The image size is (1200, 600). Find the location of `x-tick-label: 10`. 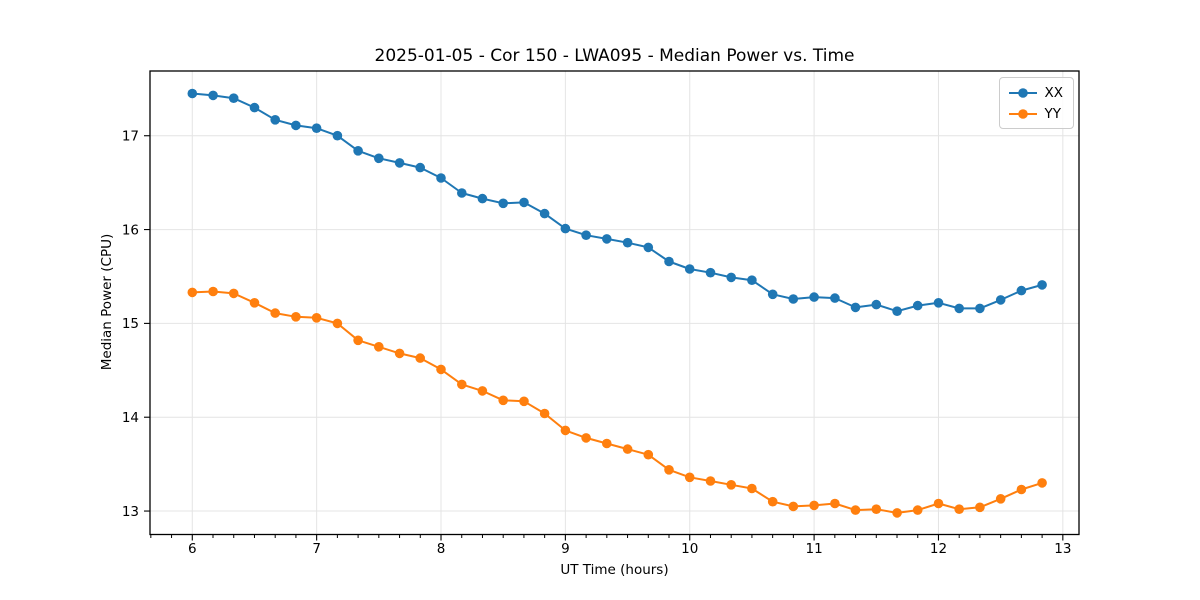

x-tick-label: 10 is located at coordinates (689, 549).